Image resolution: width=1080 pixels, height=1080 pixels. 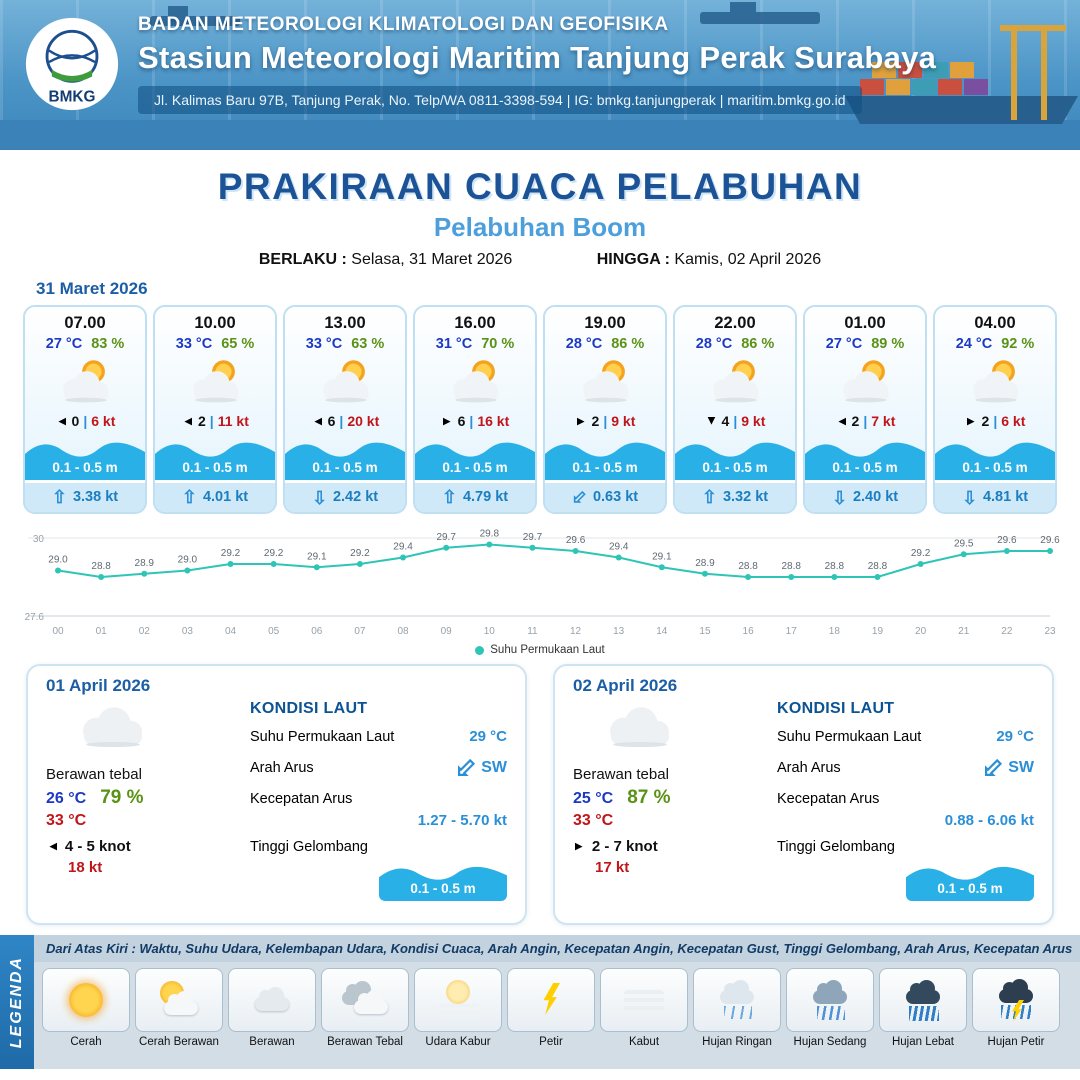 I want to click on forecast-time: 16.00, so click(x=475, y=323).